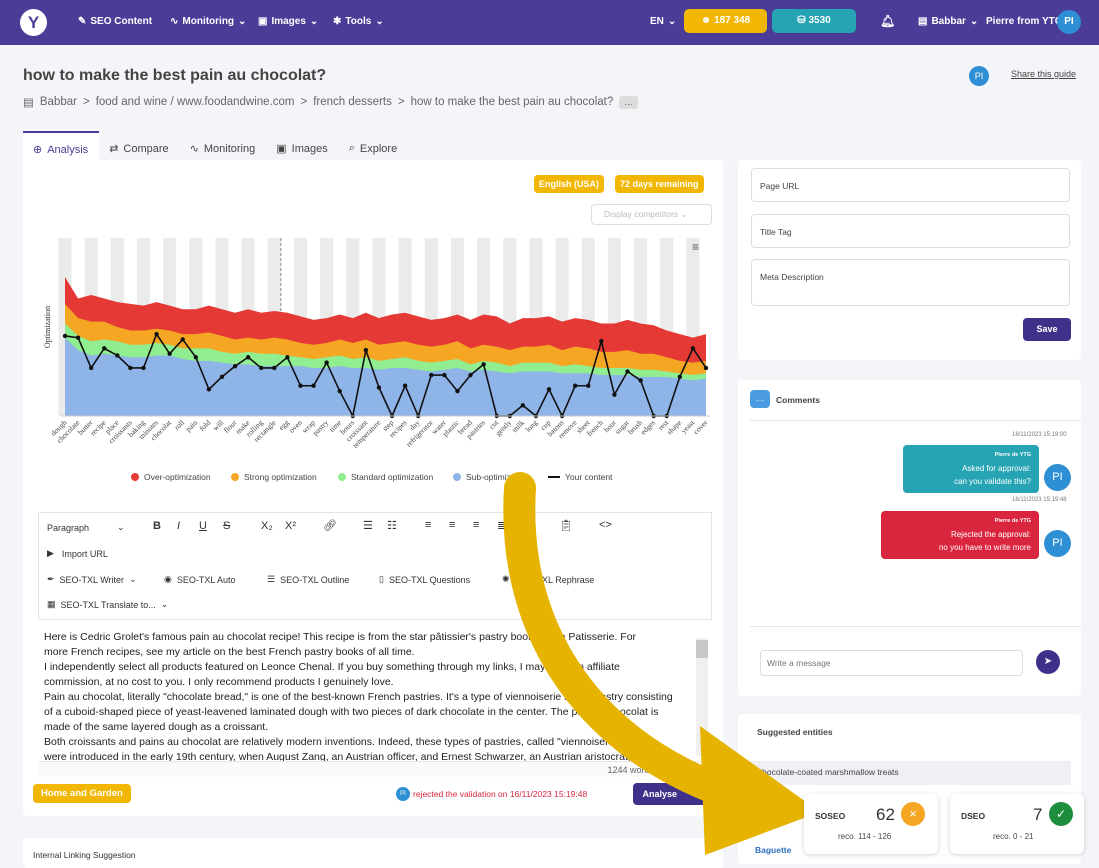  What do you see at coordinates (84, 855) in the screenshot?
I see `internal-linking-title: Internal Linking Suggestion` at bounding box center [84, 855].